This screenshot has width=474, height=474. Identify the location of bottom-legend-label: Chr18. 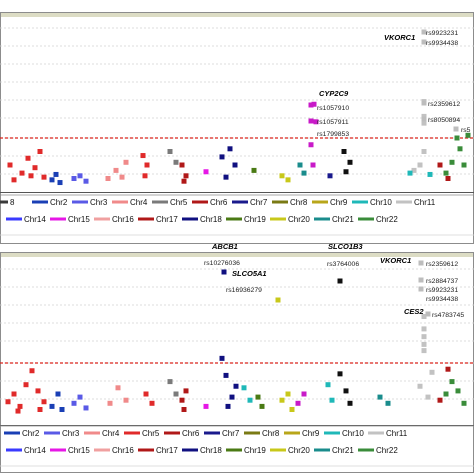
(211, 450).